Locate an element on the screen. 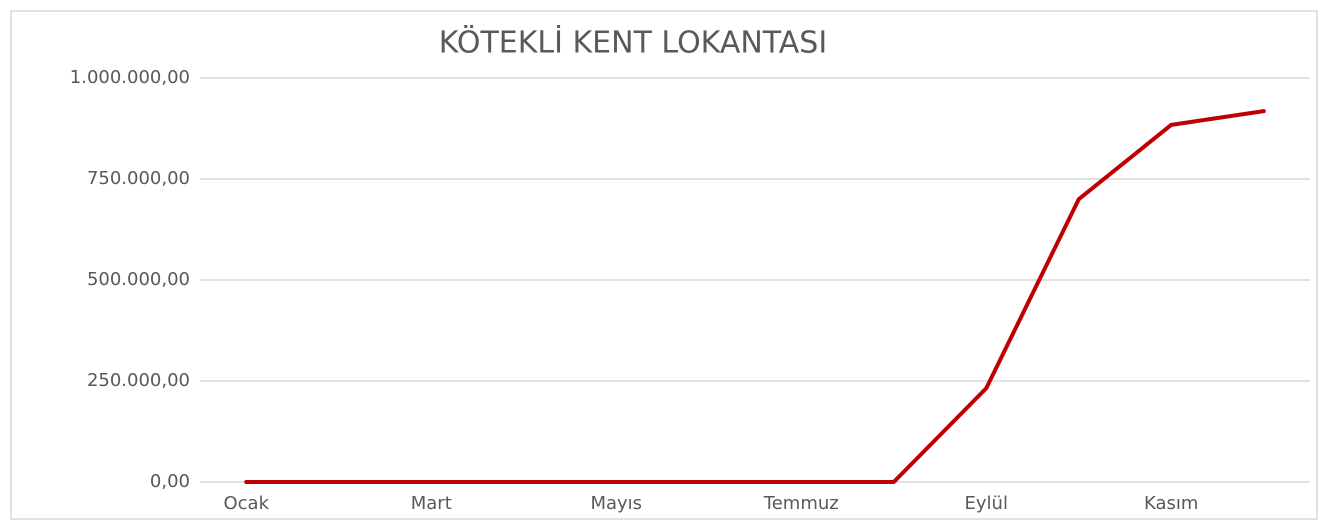 This screenshot has height=530, width=1328. x-tick-label: Mayıs is located at coordinates (616, 503).